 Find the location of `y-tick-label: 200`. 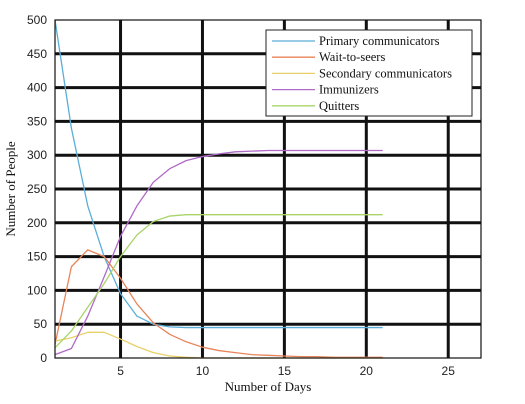

y-tick-label: 200 is located at coordinates (37, 223).